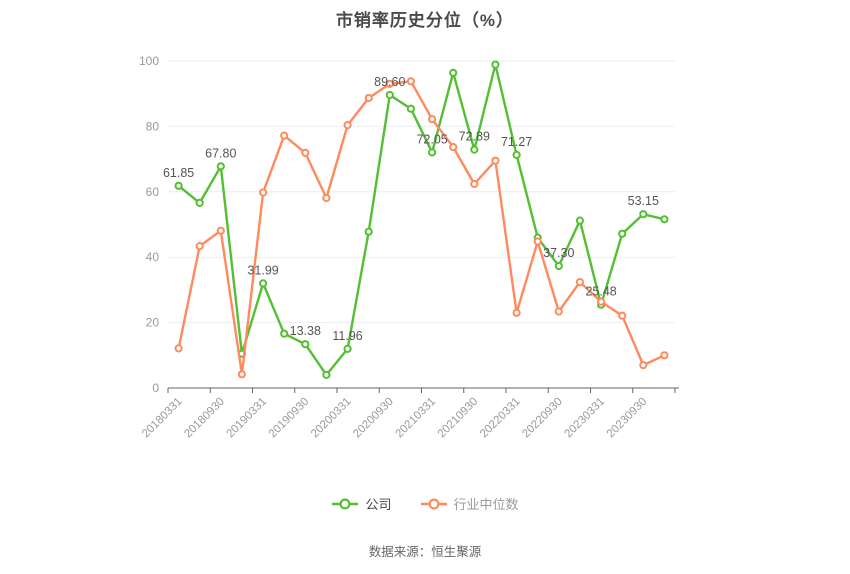  I want to click on chart-legend: 公司 行业中位数, so click(425, 503).